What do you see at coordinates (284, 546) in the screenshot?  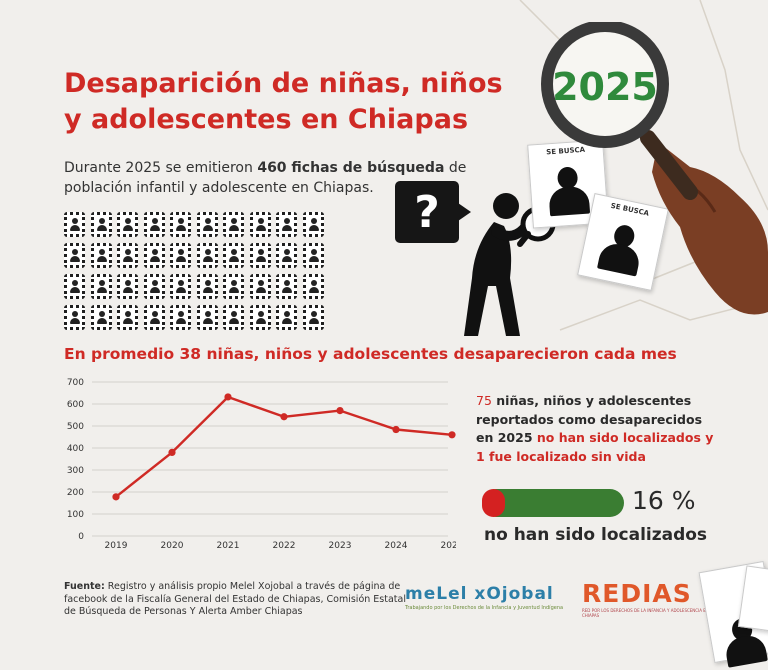 I see `x-tick-label: 2022` at bounding box center [284, 546].